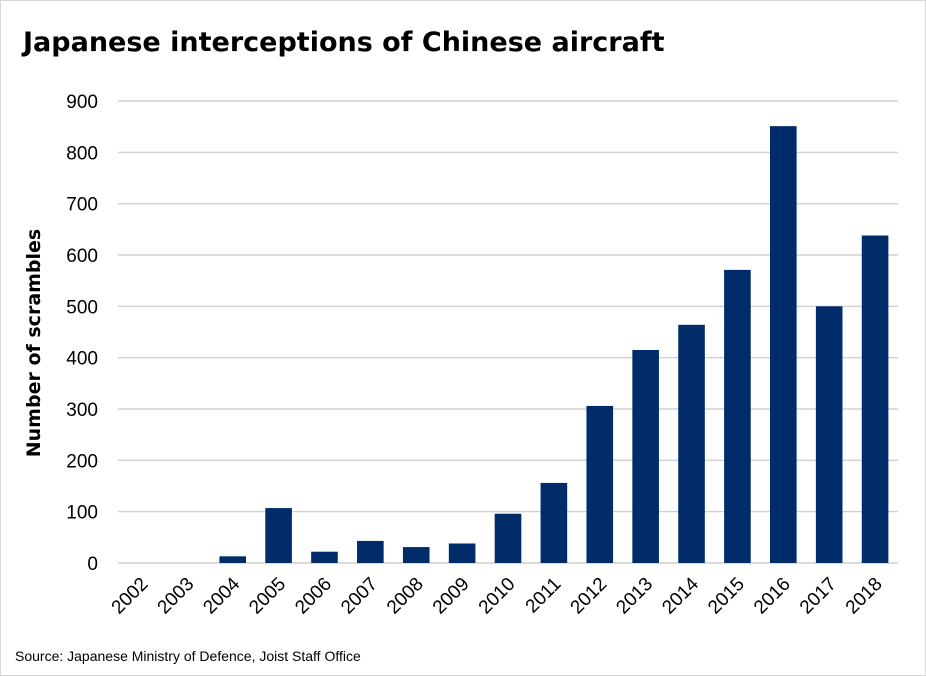 Image resolution: width=926 pixels, height=677 pixels. I want to click on x-tick-label: 2018, so click(864, 596).